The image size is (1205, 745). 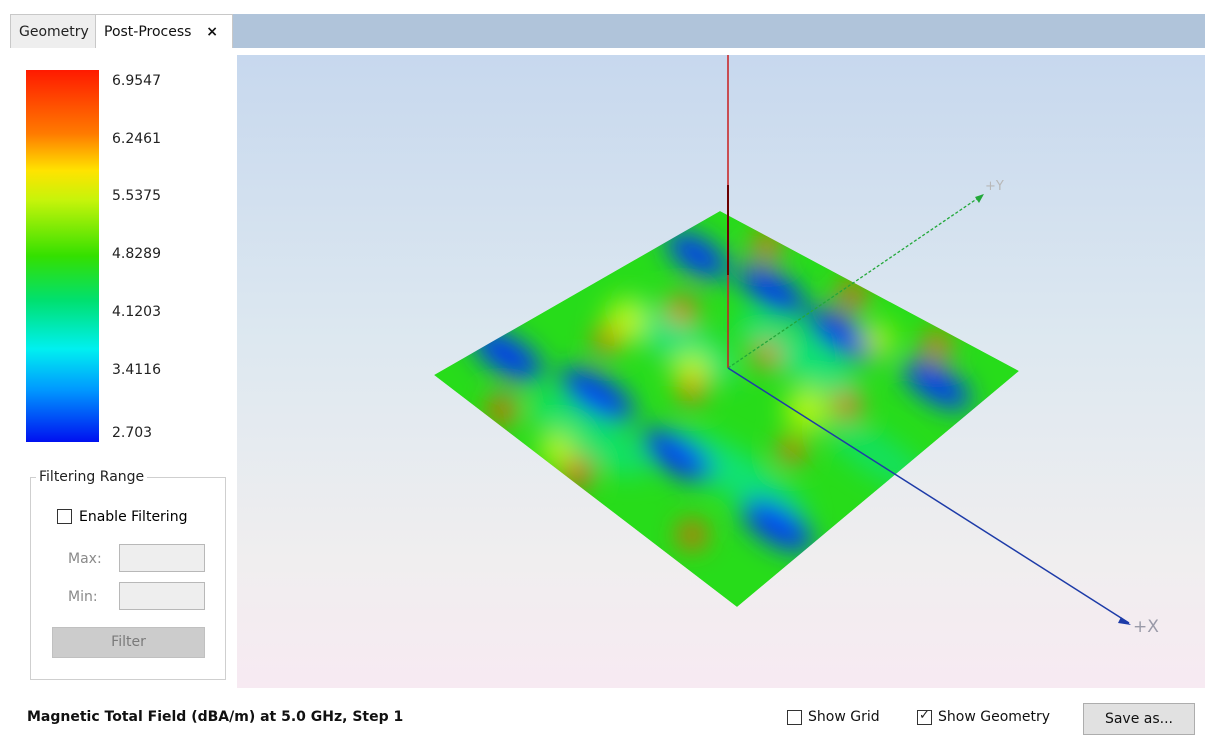 I want to click on legend-value: 4.8289, so click(x=136, y=254).